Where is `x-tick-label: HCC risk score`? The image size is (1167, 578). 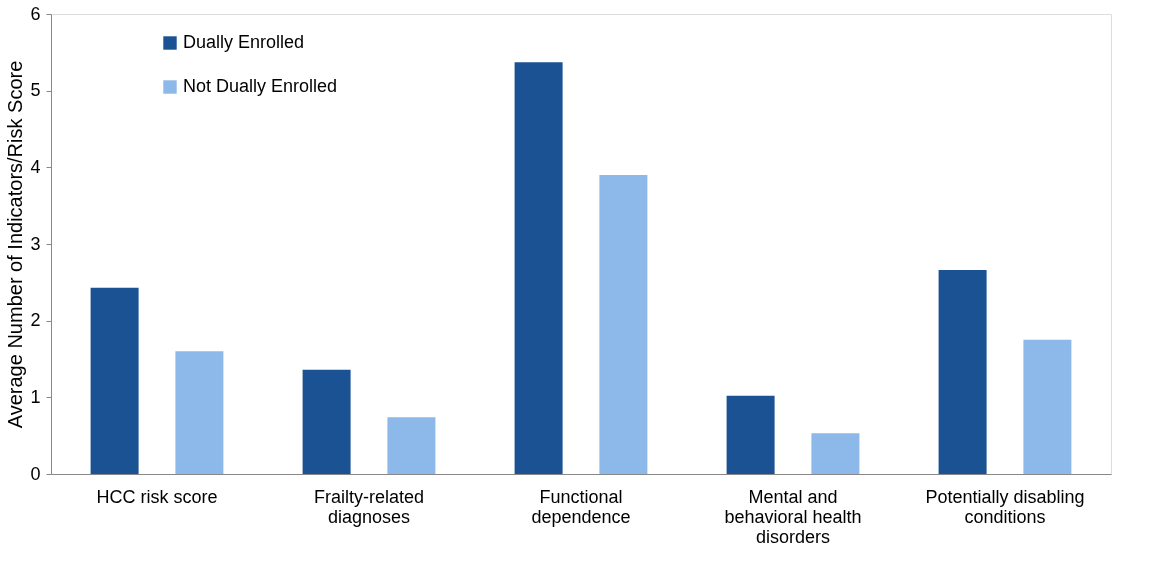 x-tick-label: HCC risk score is located at coordinates (157, 496).